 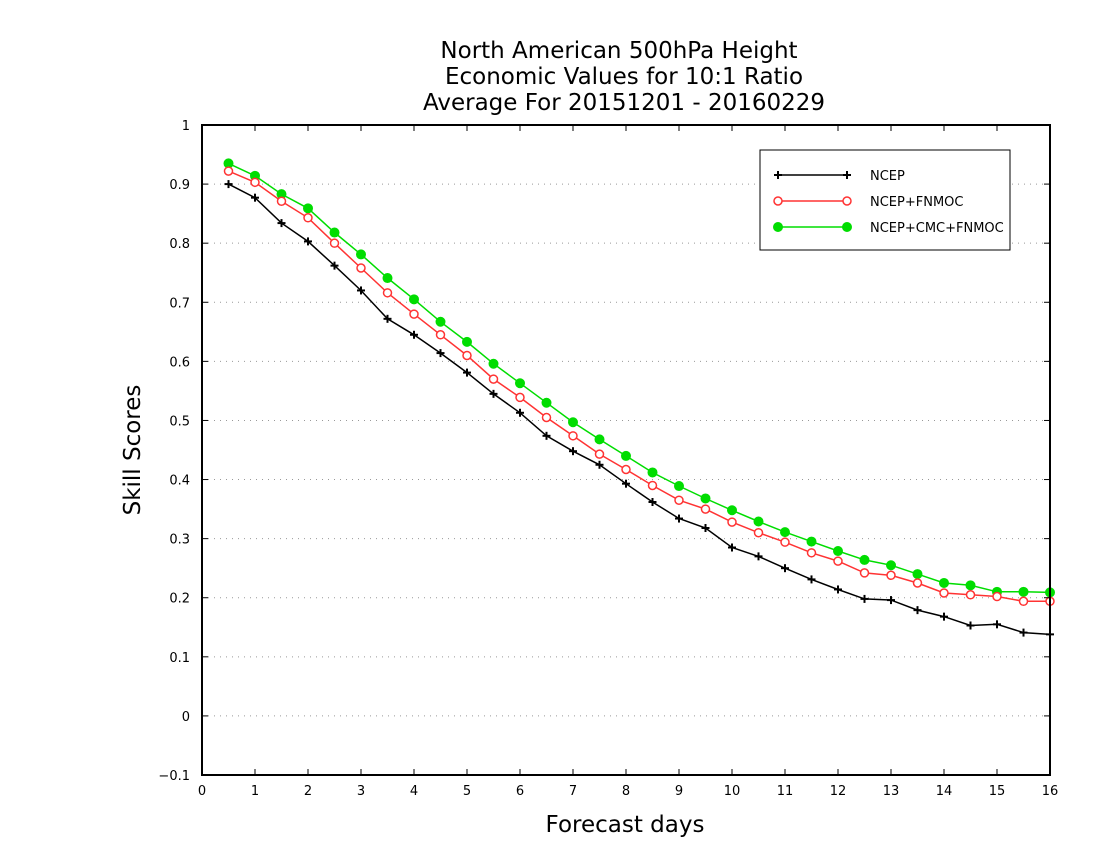 What do you see at coordinates (174, 776) in the screenshot?
I see `y-tick-label: −0.1` at bounding box center [174, 776].